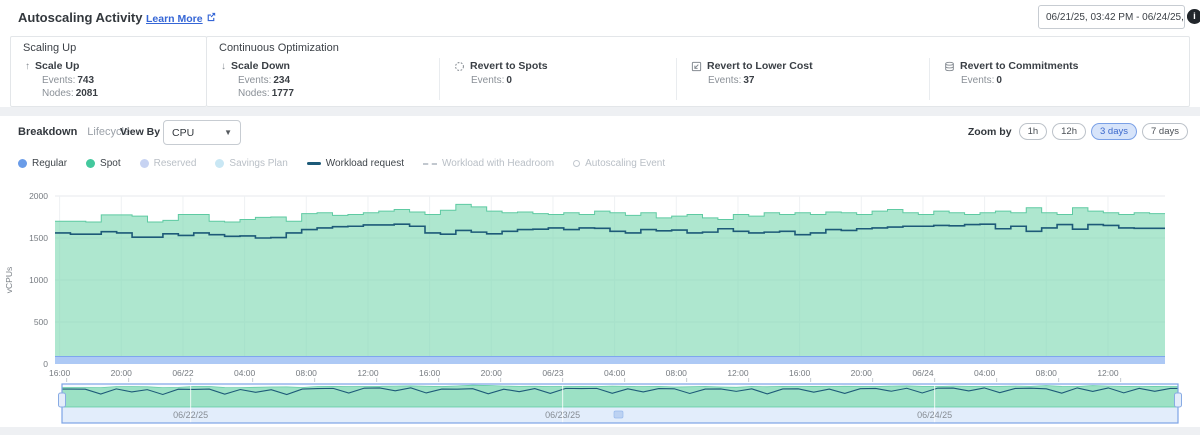  Describe the element at coordinates (183, 132) in the screenshot. I see `view-by-value: CPU` at that location.